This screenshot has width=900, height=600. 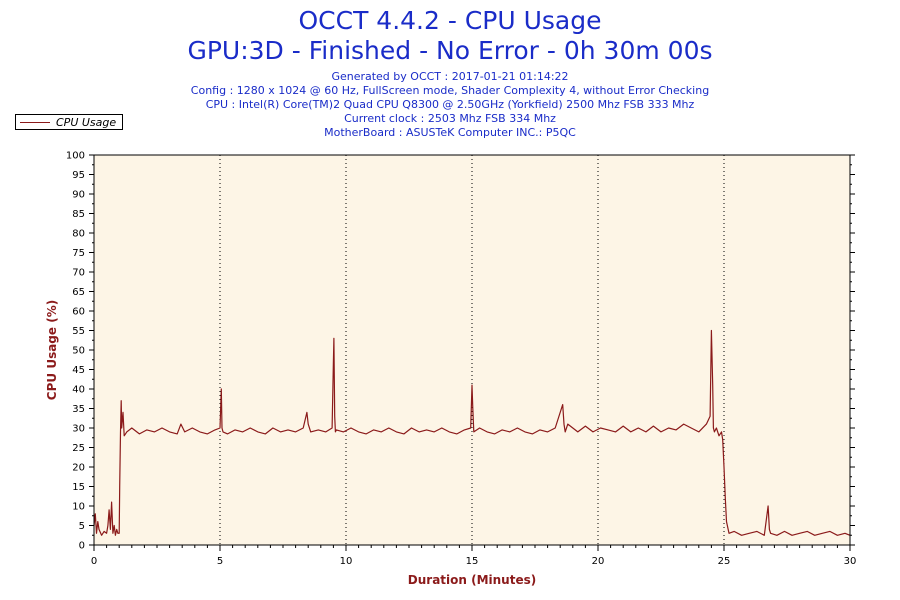 I want to click on y-tick-label: 85, so click(x=78, y=214).